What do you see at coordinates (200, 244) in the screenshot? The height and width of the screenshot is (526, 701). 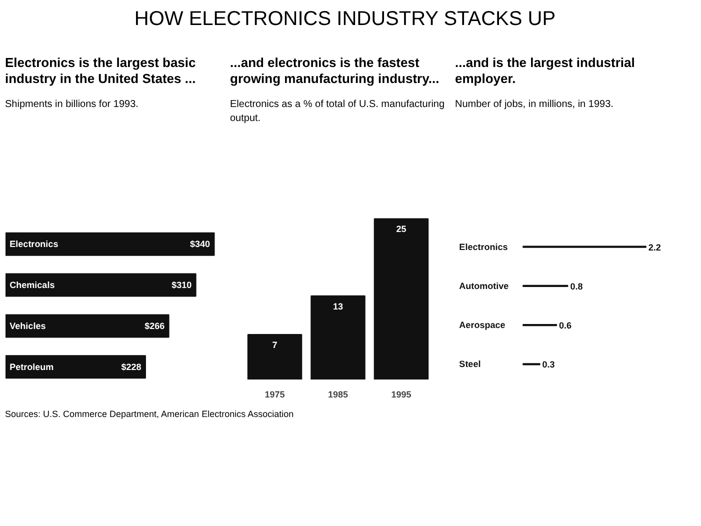 I see `data-label: $340` at bounding box center [200, 244].